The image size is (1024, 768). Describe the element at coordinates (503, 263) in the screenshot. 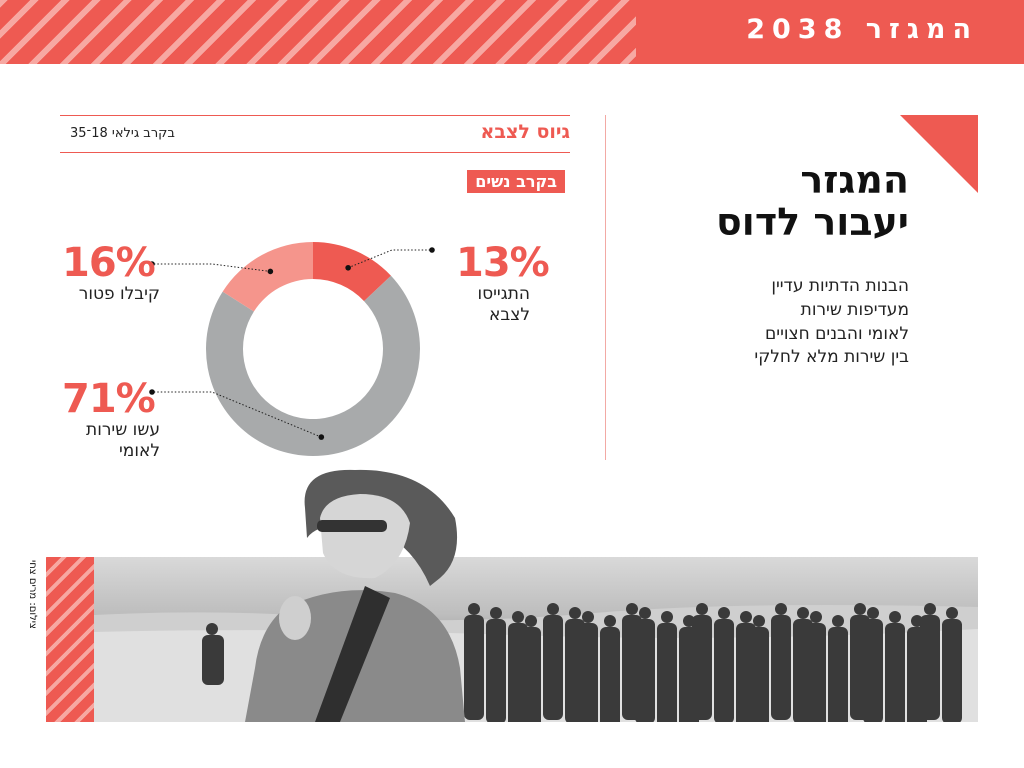

I see `slice-value-label-enlisted: 13%` at that location.